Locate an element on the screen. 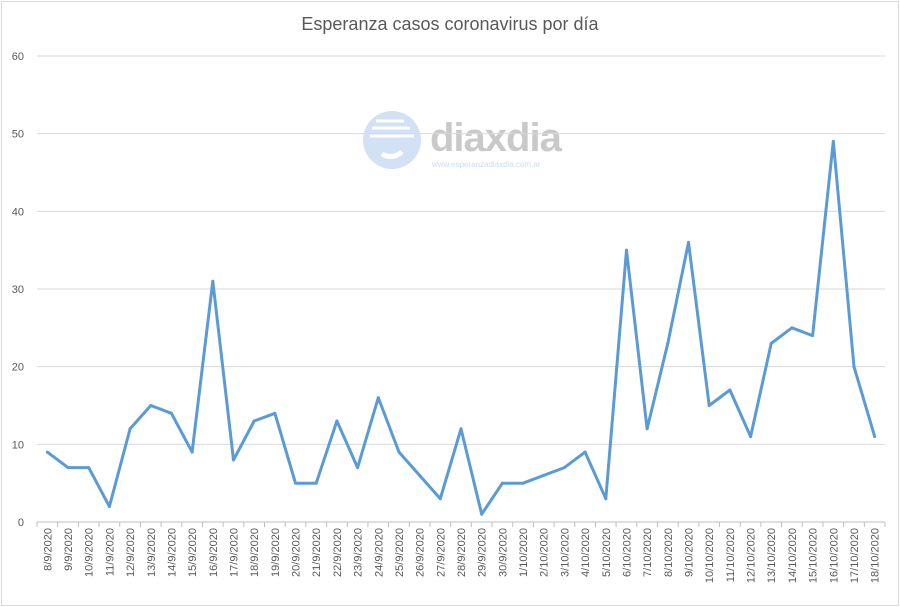 This screenshot has height=607, width=900. x-tick-label: 8/9/2020 is located at coordinates (48, 549).